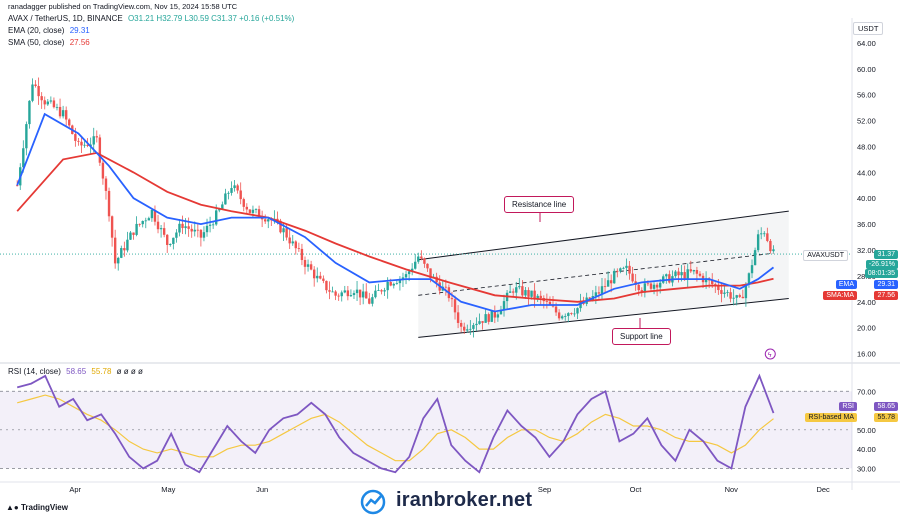  I want to click on price-axis-tick: 20.00, so click(866, 328).